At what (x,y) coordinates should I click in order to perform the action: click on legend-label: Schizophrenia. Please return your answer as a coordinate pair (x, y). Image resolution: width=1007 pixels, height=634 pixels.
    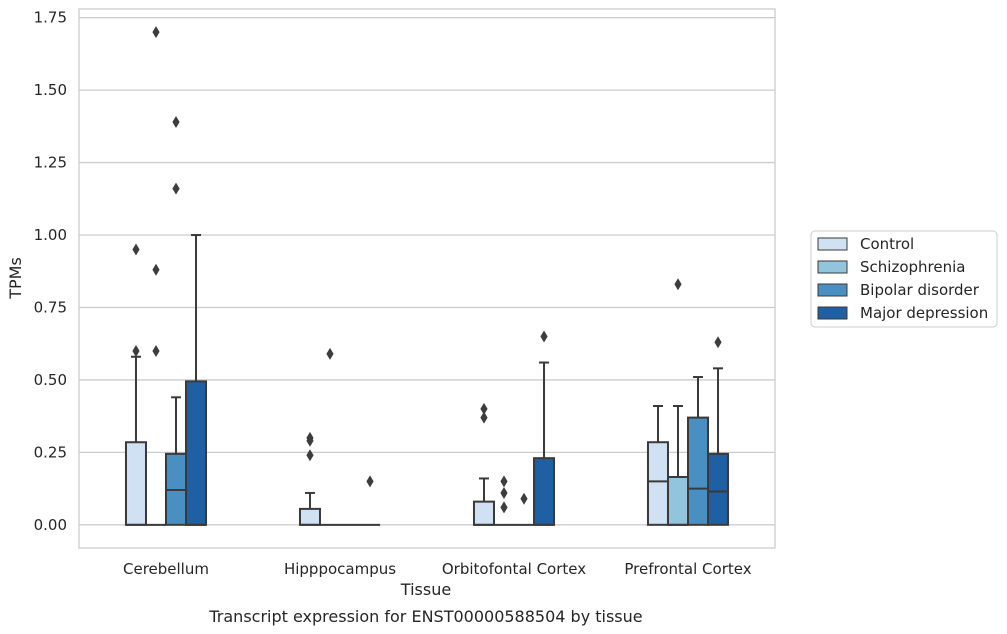
    Looking at the image, I should click on (912, 267).